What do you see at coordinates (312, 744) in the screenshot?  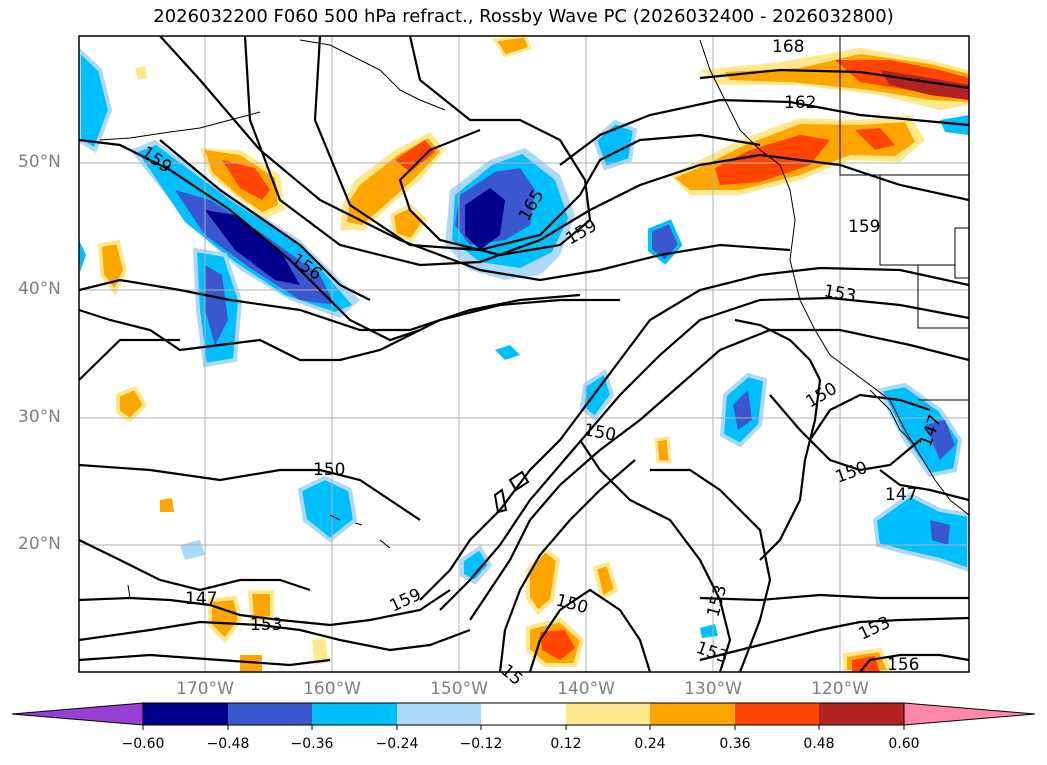 I see `colorbar-tick-label: −0.36` at bounding box center [312, 744].